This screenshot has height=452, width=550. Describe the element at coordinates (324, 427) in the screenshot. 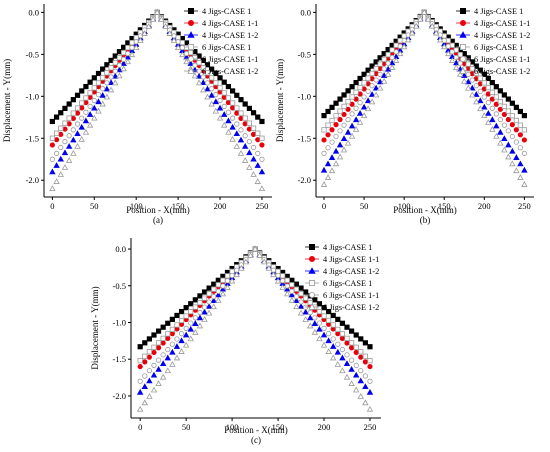

I see `x-tick-label: 200` at that location.